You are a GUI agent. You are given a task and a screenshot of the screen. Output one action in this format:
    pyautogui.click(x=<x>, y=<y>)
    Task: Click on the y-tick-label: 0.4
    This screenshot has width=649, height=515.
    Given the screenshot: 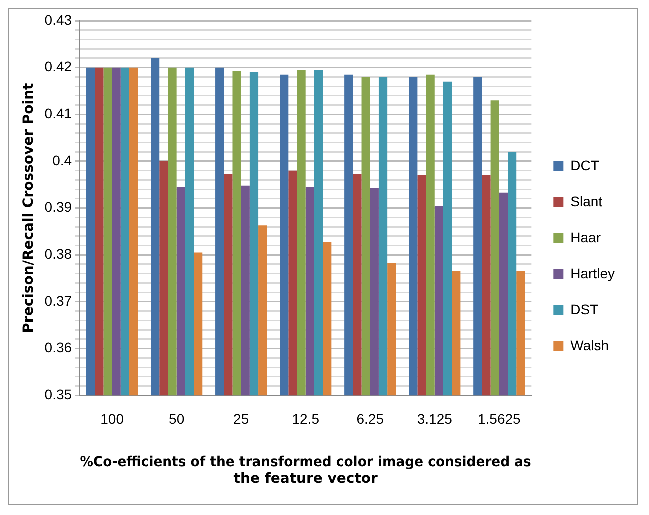 What is the action you would take?
    pyautogui.click(x=62, y=160)
    